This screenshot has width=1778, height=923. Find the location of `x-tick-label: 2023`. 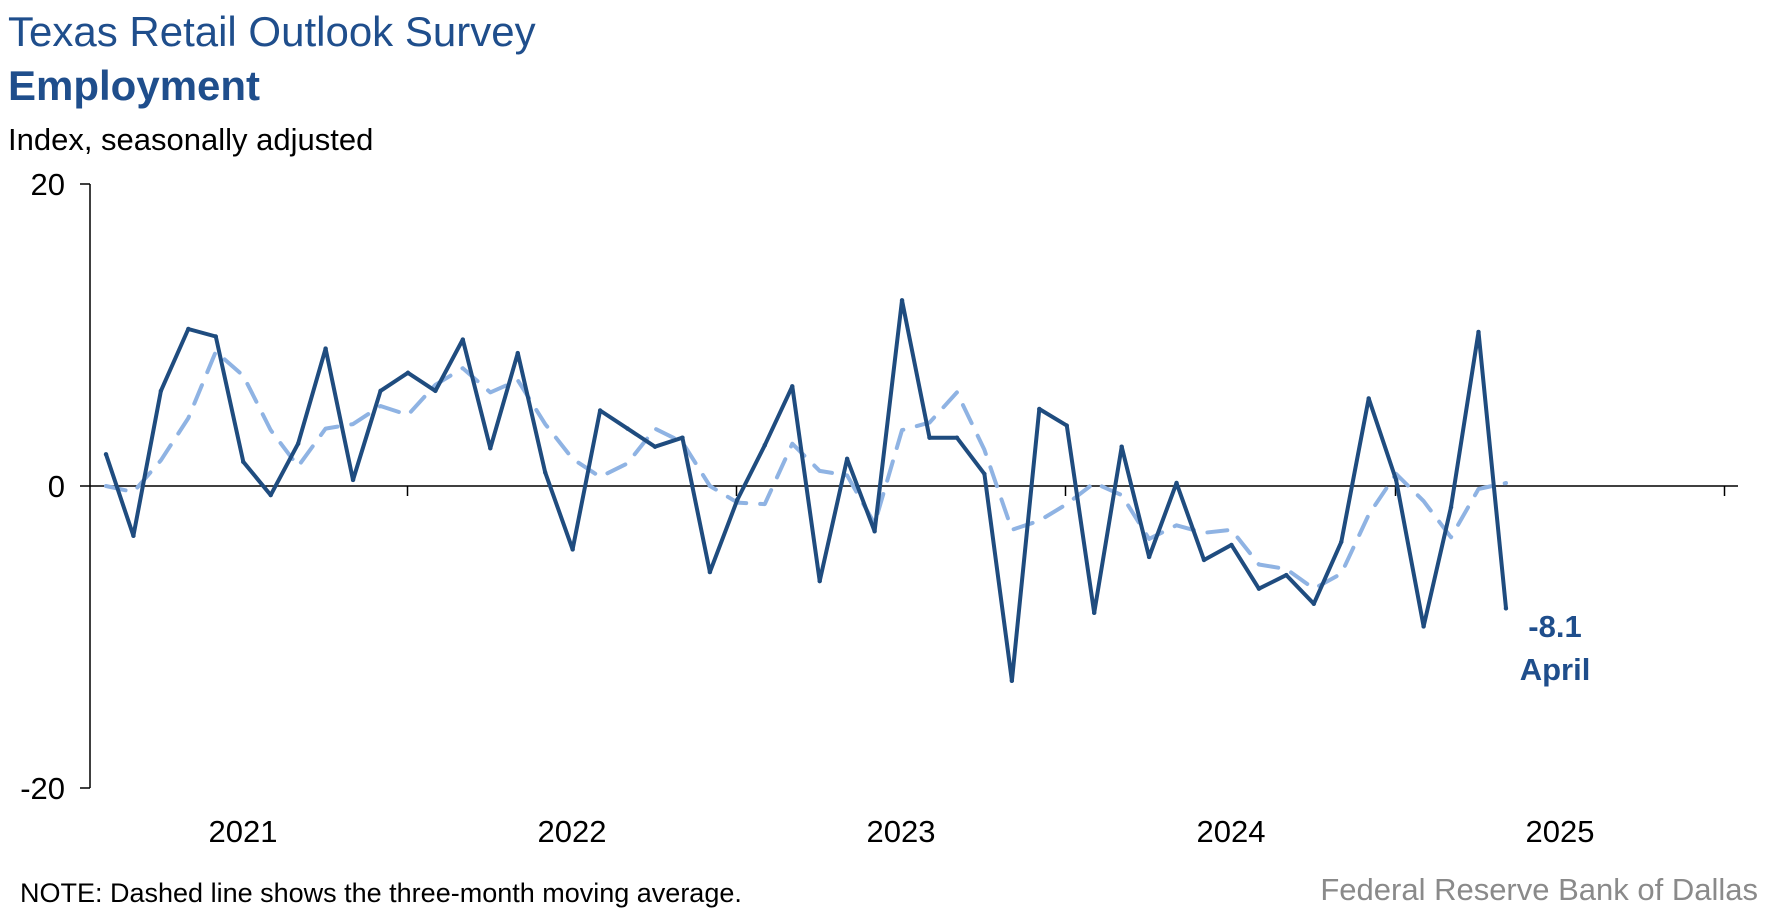

x-tick-label: 2023 is located at coordinates (901, 831).